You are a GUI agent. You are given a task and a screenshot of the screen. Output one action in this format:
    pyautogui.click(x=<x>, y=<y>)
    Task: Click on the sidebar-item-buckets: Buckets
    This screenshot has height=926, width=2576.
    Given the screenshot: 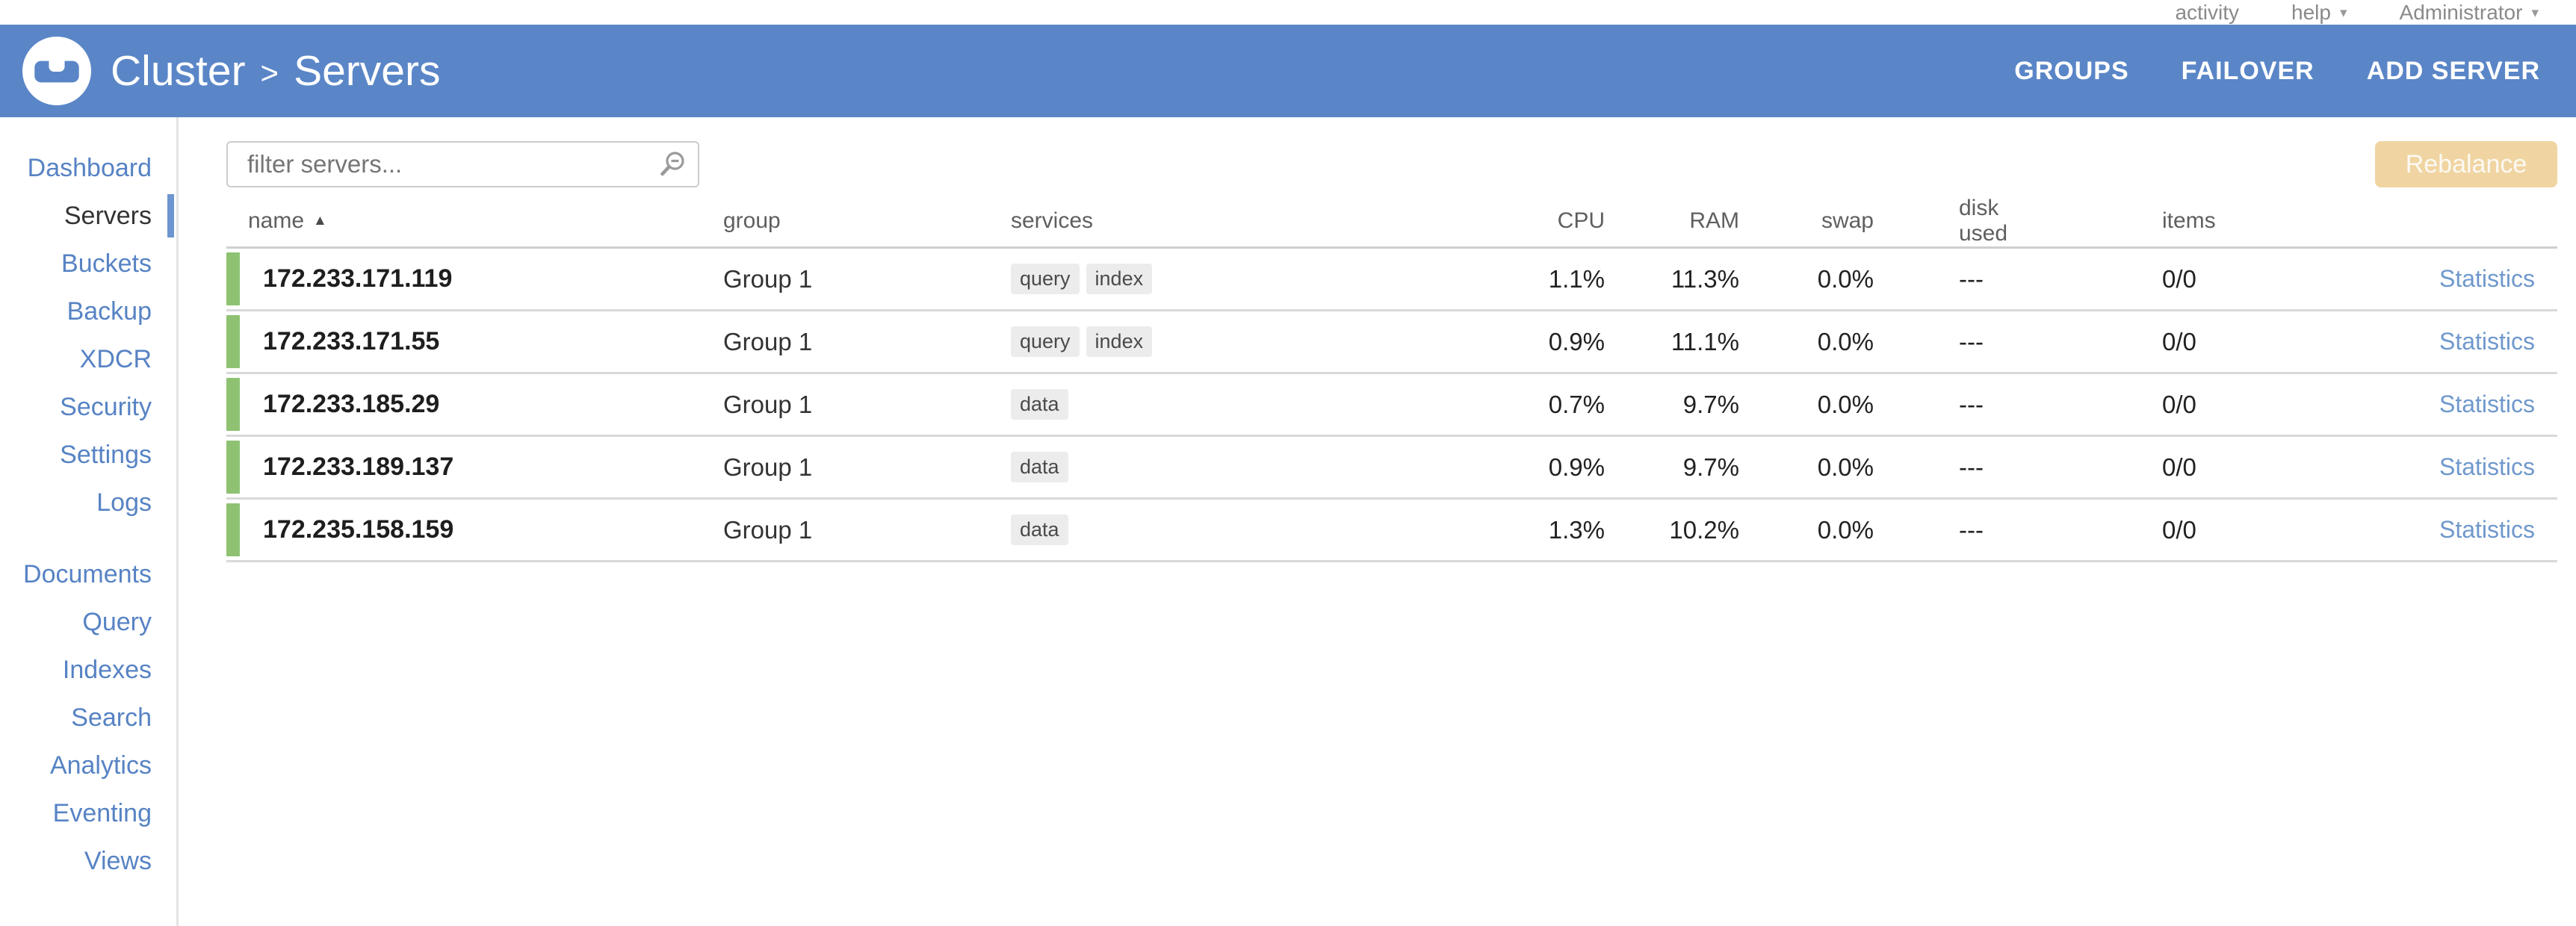 What is the action you would take?
    pyautogui.click(x=88, y=264)
    